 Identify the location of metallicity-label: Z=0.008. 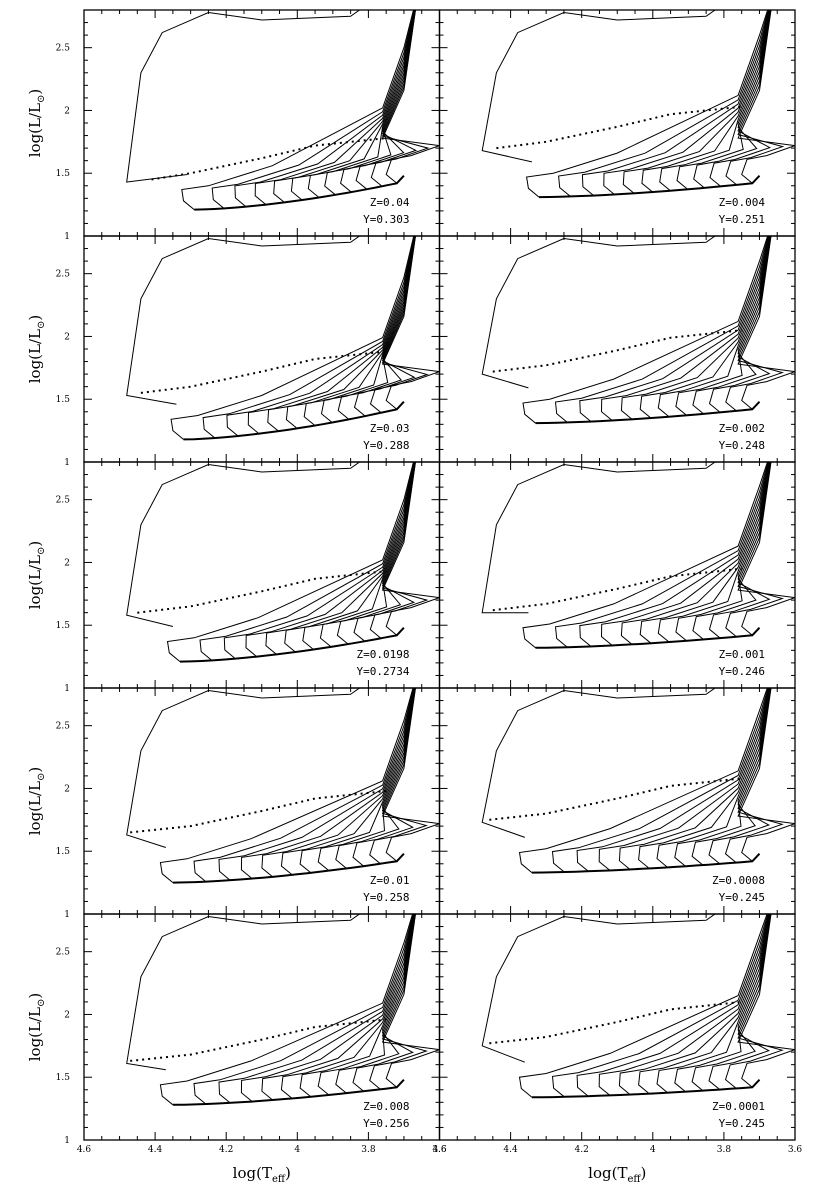
(386, 1106).